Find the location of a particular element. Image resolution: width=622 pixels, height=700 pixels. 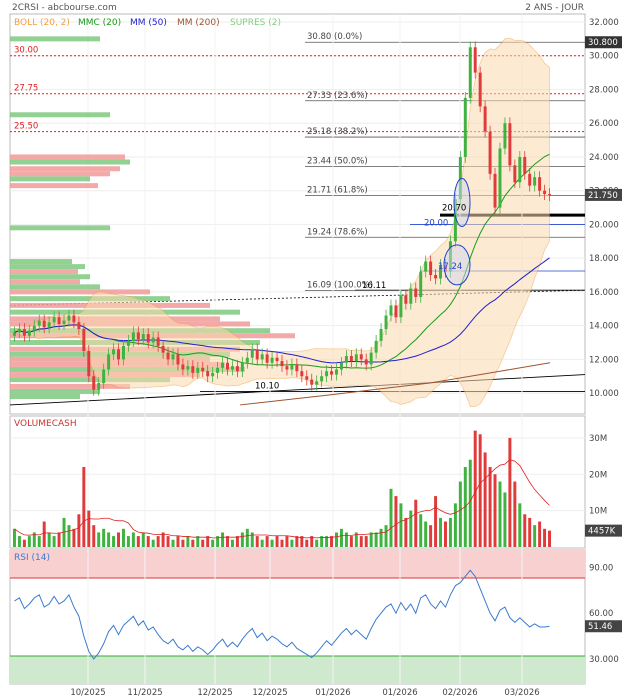

price-tick-label: 10.000 is located at coordinates (604, 394).